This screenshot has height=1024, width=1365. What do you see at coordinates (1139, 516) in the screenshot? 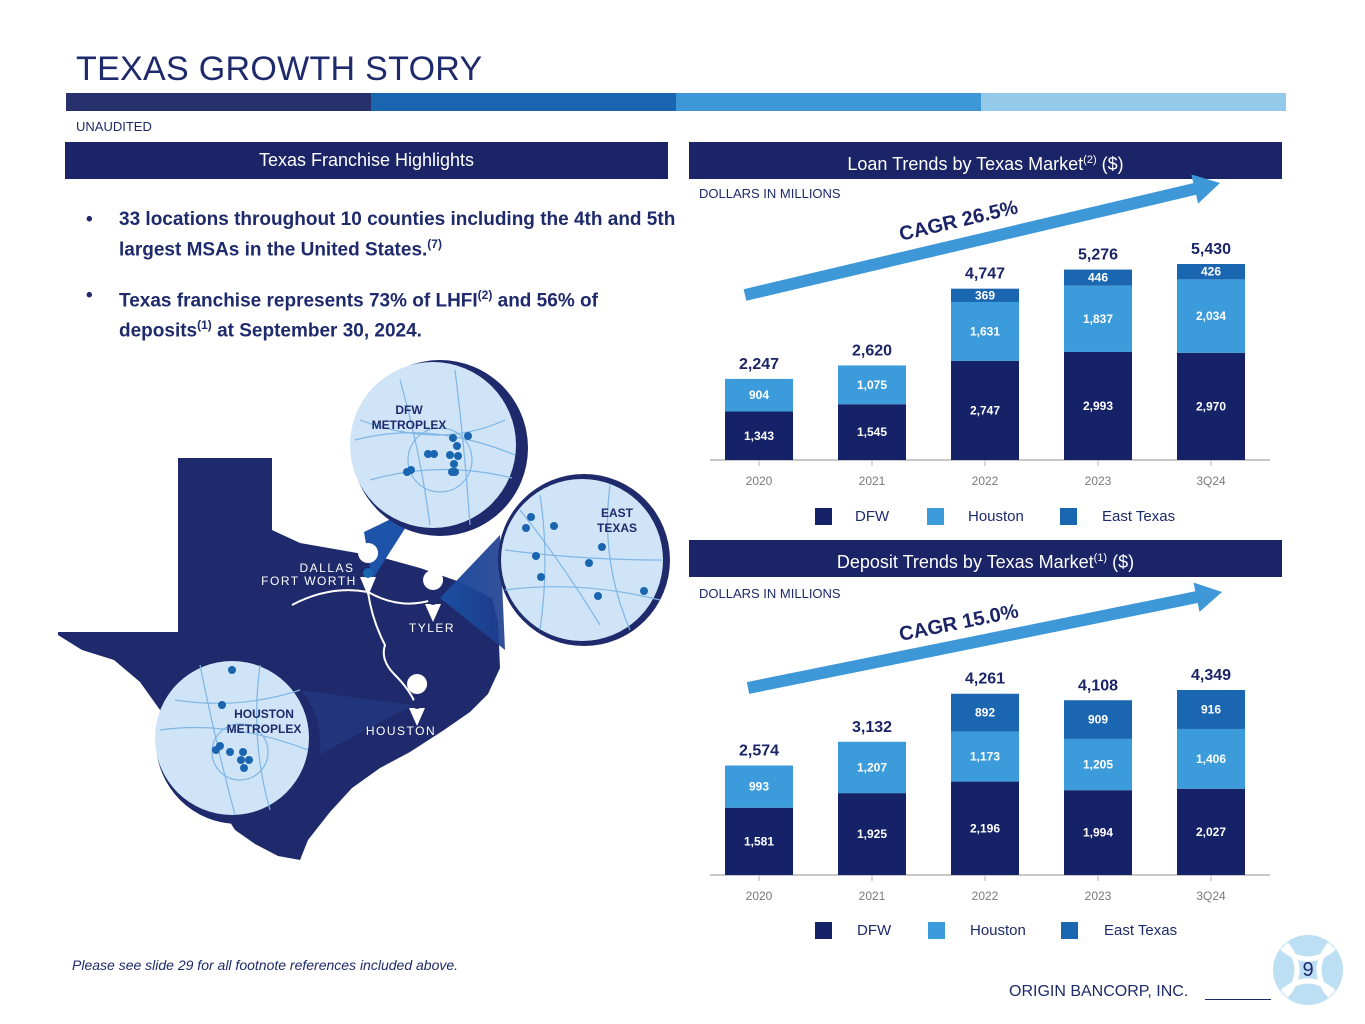
I see `legend-label-east-texas: East Texas` at bounding box center [1139, 516].